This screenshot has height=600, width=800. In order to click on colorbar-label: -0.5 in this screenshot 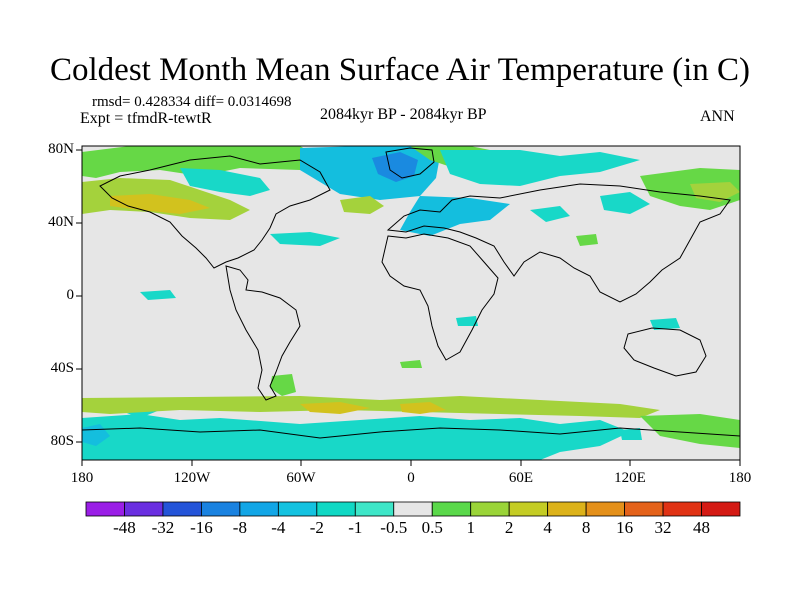, I will do `click(394, 527)`.